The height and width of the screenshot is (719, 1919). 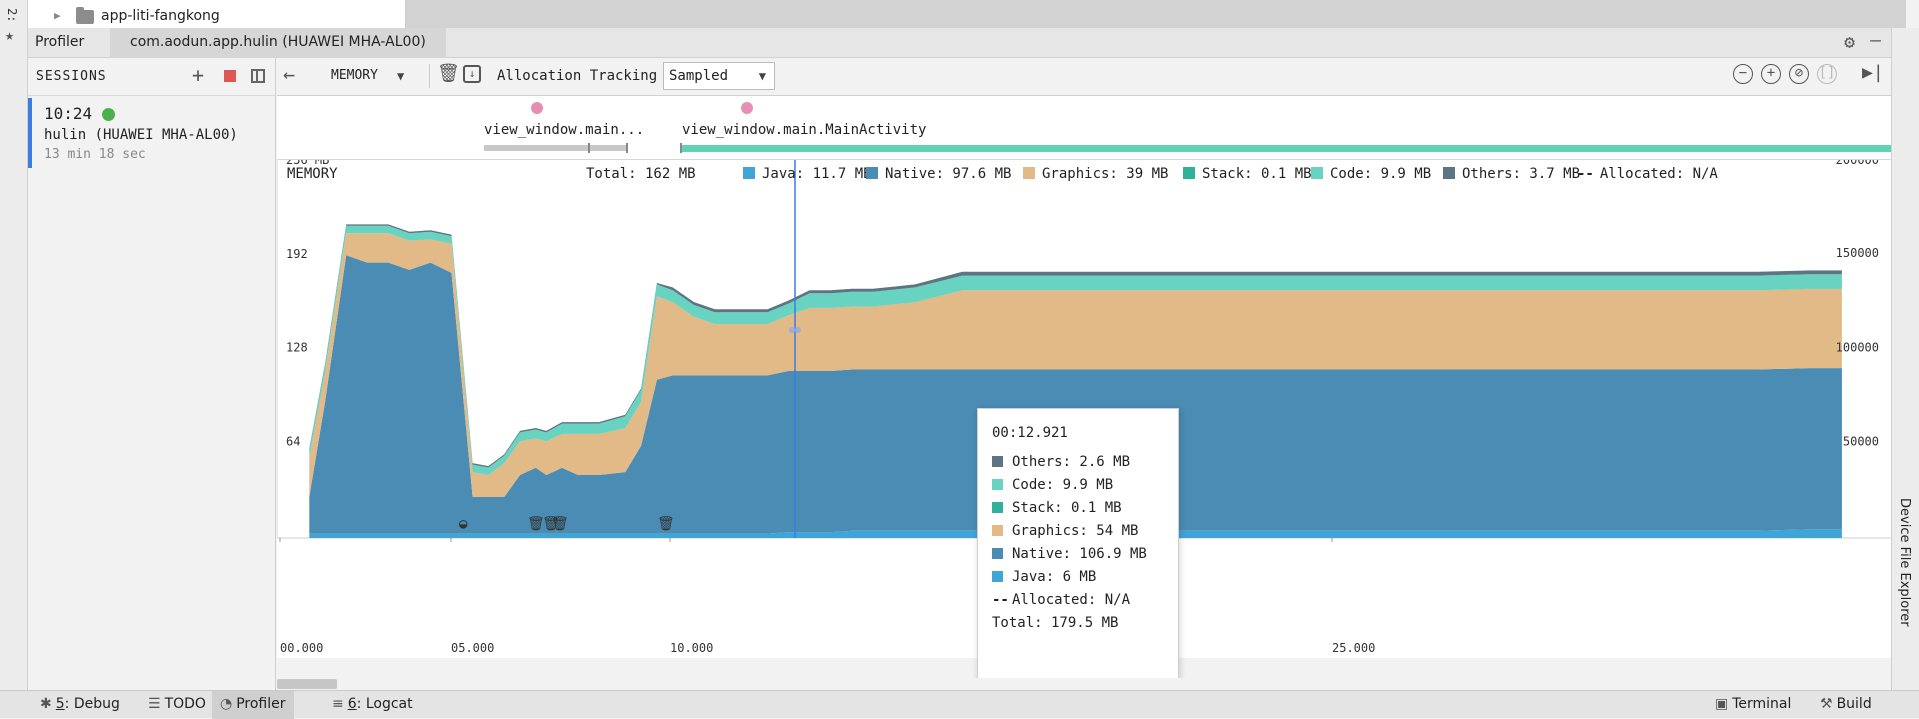 What do you see at coordinates (1857, 163) in the screenshot?
I see `y-tick-right: 200000` at bounding box center [1857, 163].